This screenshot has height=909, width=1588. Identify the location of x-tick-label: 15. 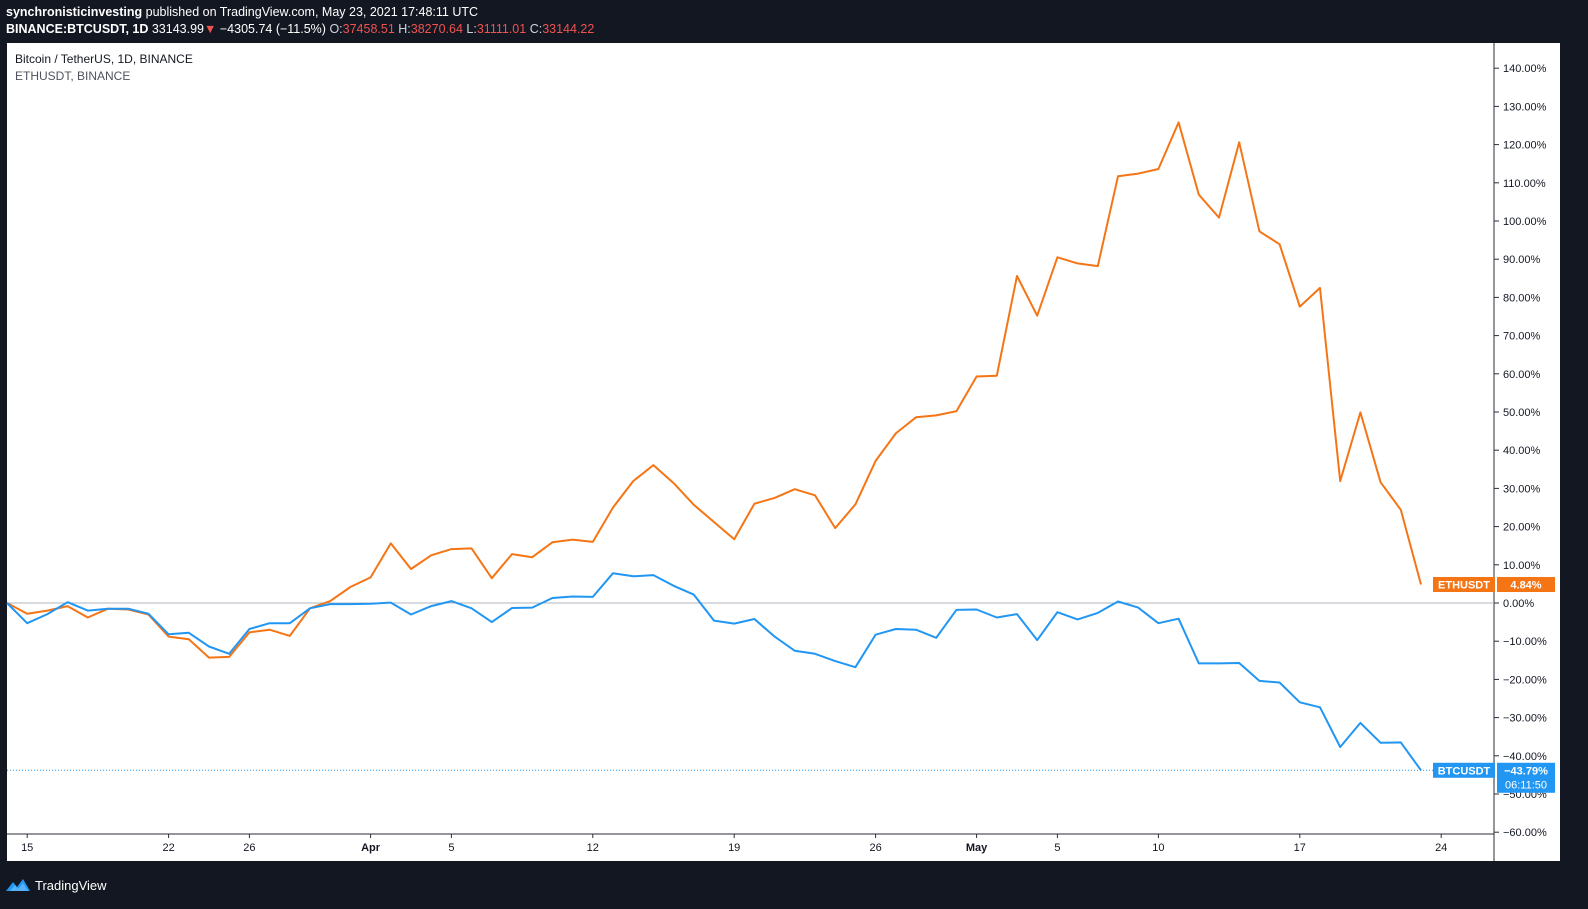
(27, 848).